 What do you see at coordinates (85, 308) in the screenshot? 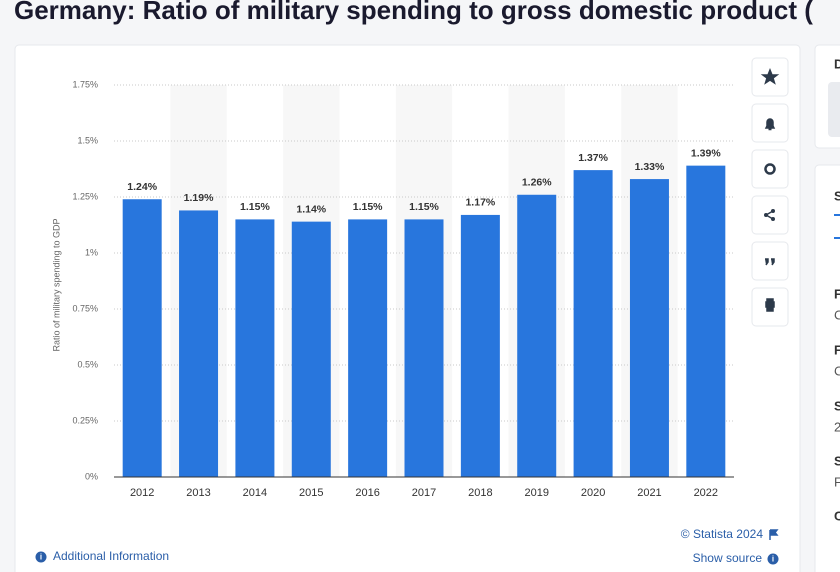
I see `y-tick-label: 0.75%` at bounding box center [85, 308].